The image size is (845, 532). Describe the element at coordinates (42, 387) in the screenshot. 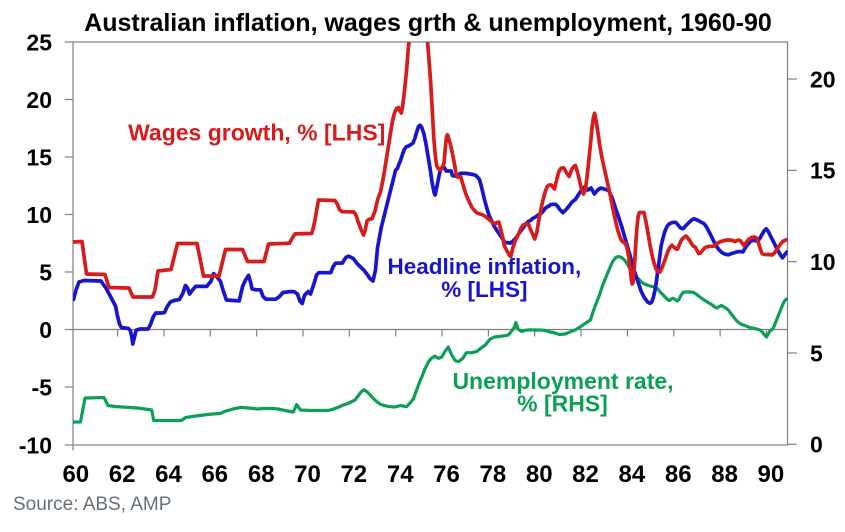

I see `svg-text: -5` at that location.